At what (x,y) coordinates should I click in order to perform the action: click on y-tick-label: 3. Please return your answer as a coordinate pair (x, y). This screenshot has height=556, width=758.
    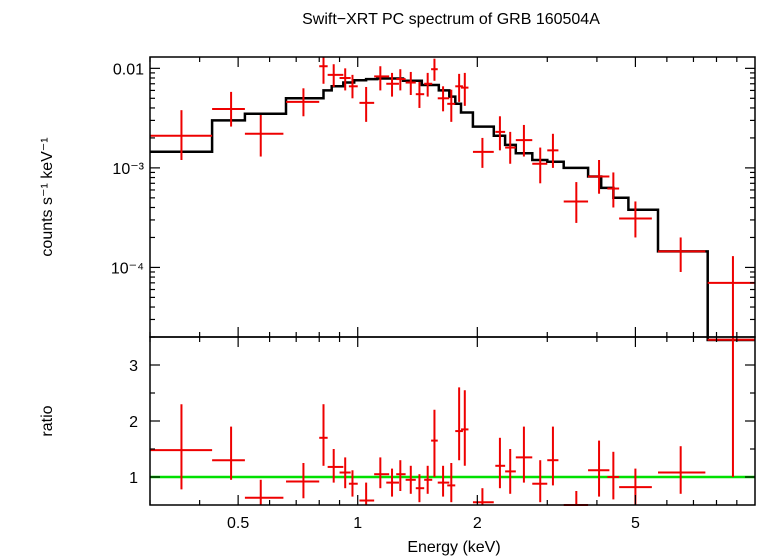
    Looking at the image, I should click on (133, 366).